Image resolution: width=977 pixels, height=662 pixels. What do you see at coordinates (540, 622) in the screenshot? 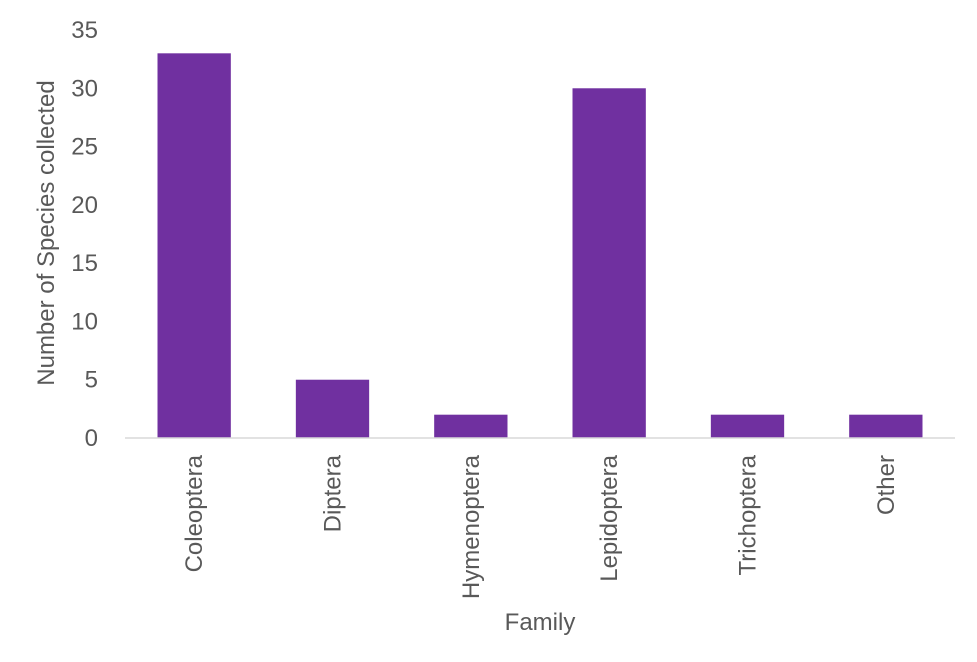
I see `x-axis-title: Family` at bounding box center [540, 622].